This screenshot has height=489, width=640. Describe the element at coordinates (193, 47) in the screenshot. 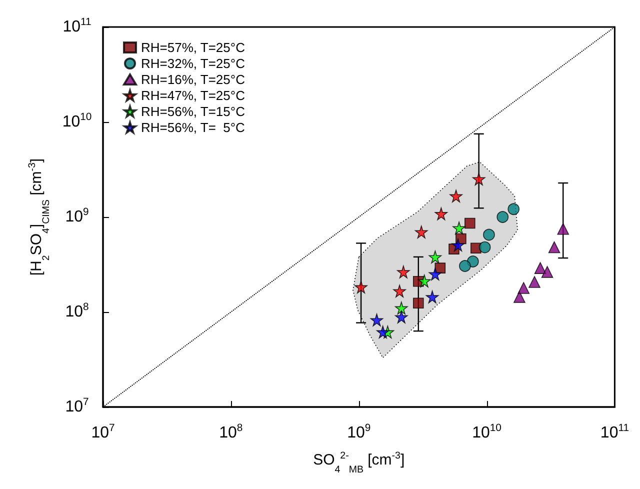

I see `legend-label: RH=57%, T=25°C` at that location.